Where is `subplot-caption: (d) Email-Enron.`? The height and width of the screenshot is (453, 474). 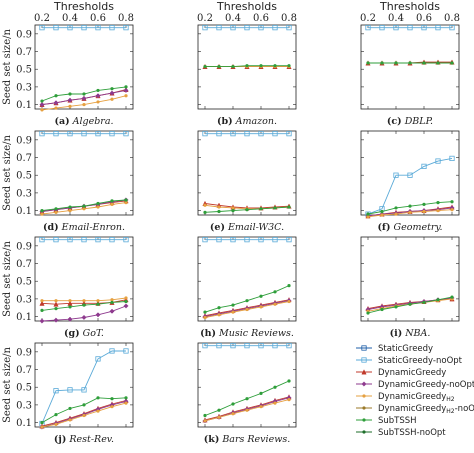 subplot-caption: (d) Email-Enron. is located at coordinates (84, 227).